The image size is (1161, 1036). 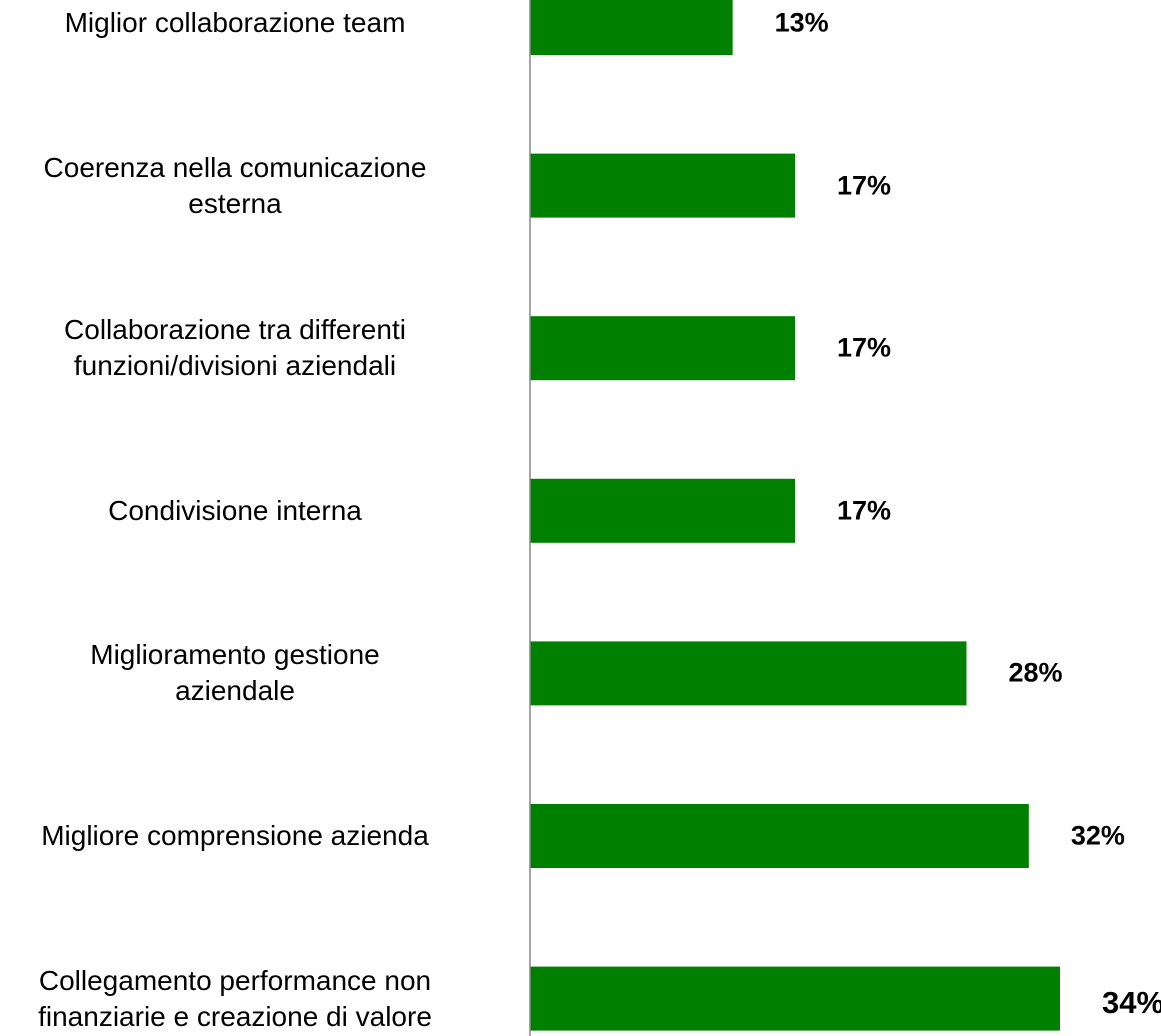 What do you see at coordinates (1131, 1002) in the screenshot?
I see `value-label: 34%` at bounding box center [1131, 1002].